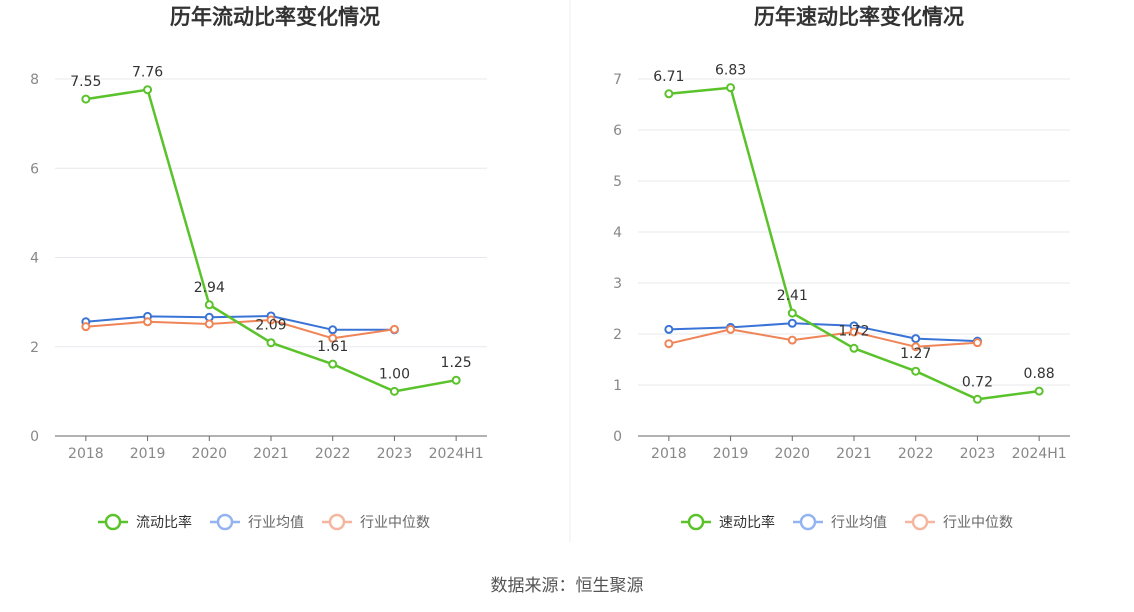 The height and width of the screenshot is (612, 1134). What do you see at coordinates (617, 284) in the screenshot?
I see `y-tick-label: 3` at bounding box center [617, 284].